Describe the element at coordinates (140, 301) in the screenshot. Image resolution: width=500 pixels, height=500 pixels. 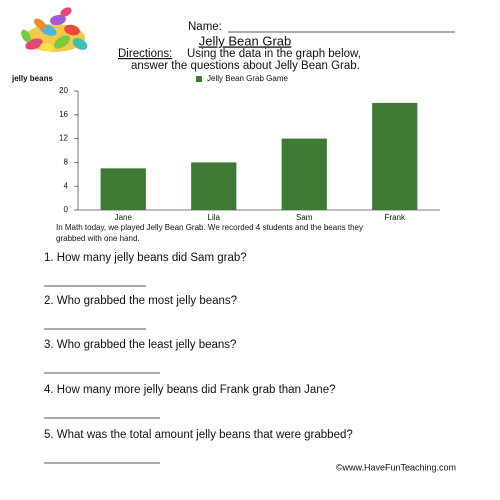
I see `question: 2. Who grabbed the most jelly beans?` at that location.